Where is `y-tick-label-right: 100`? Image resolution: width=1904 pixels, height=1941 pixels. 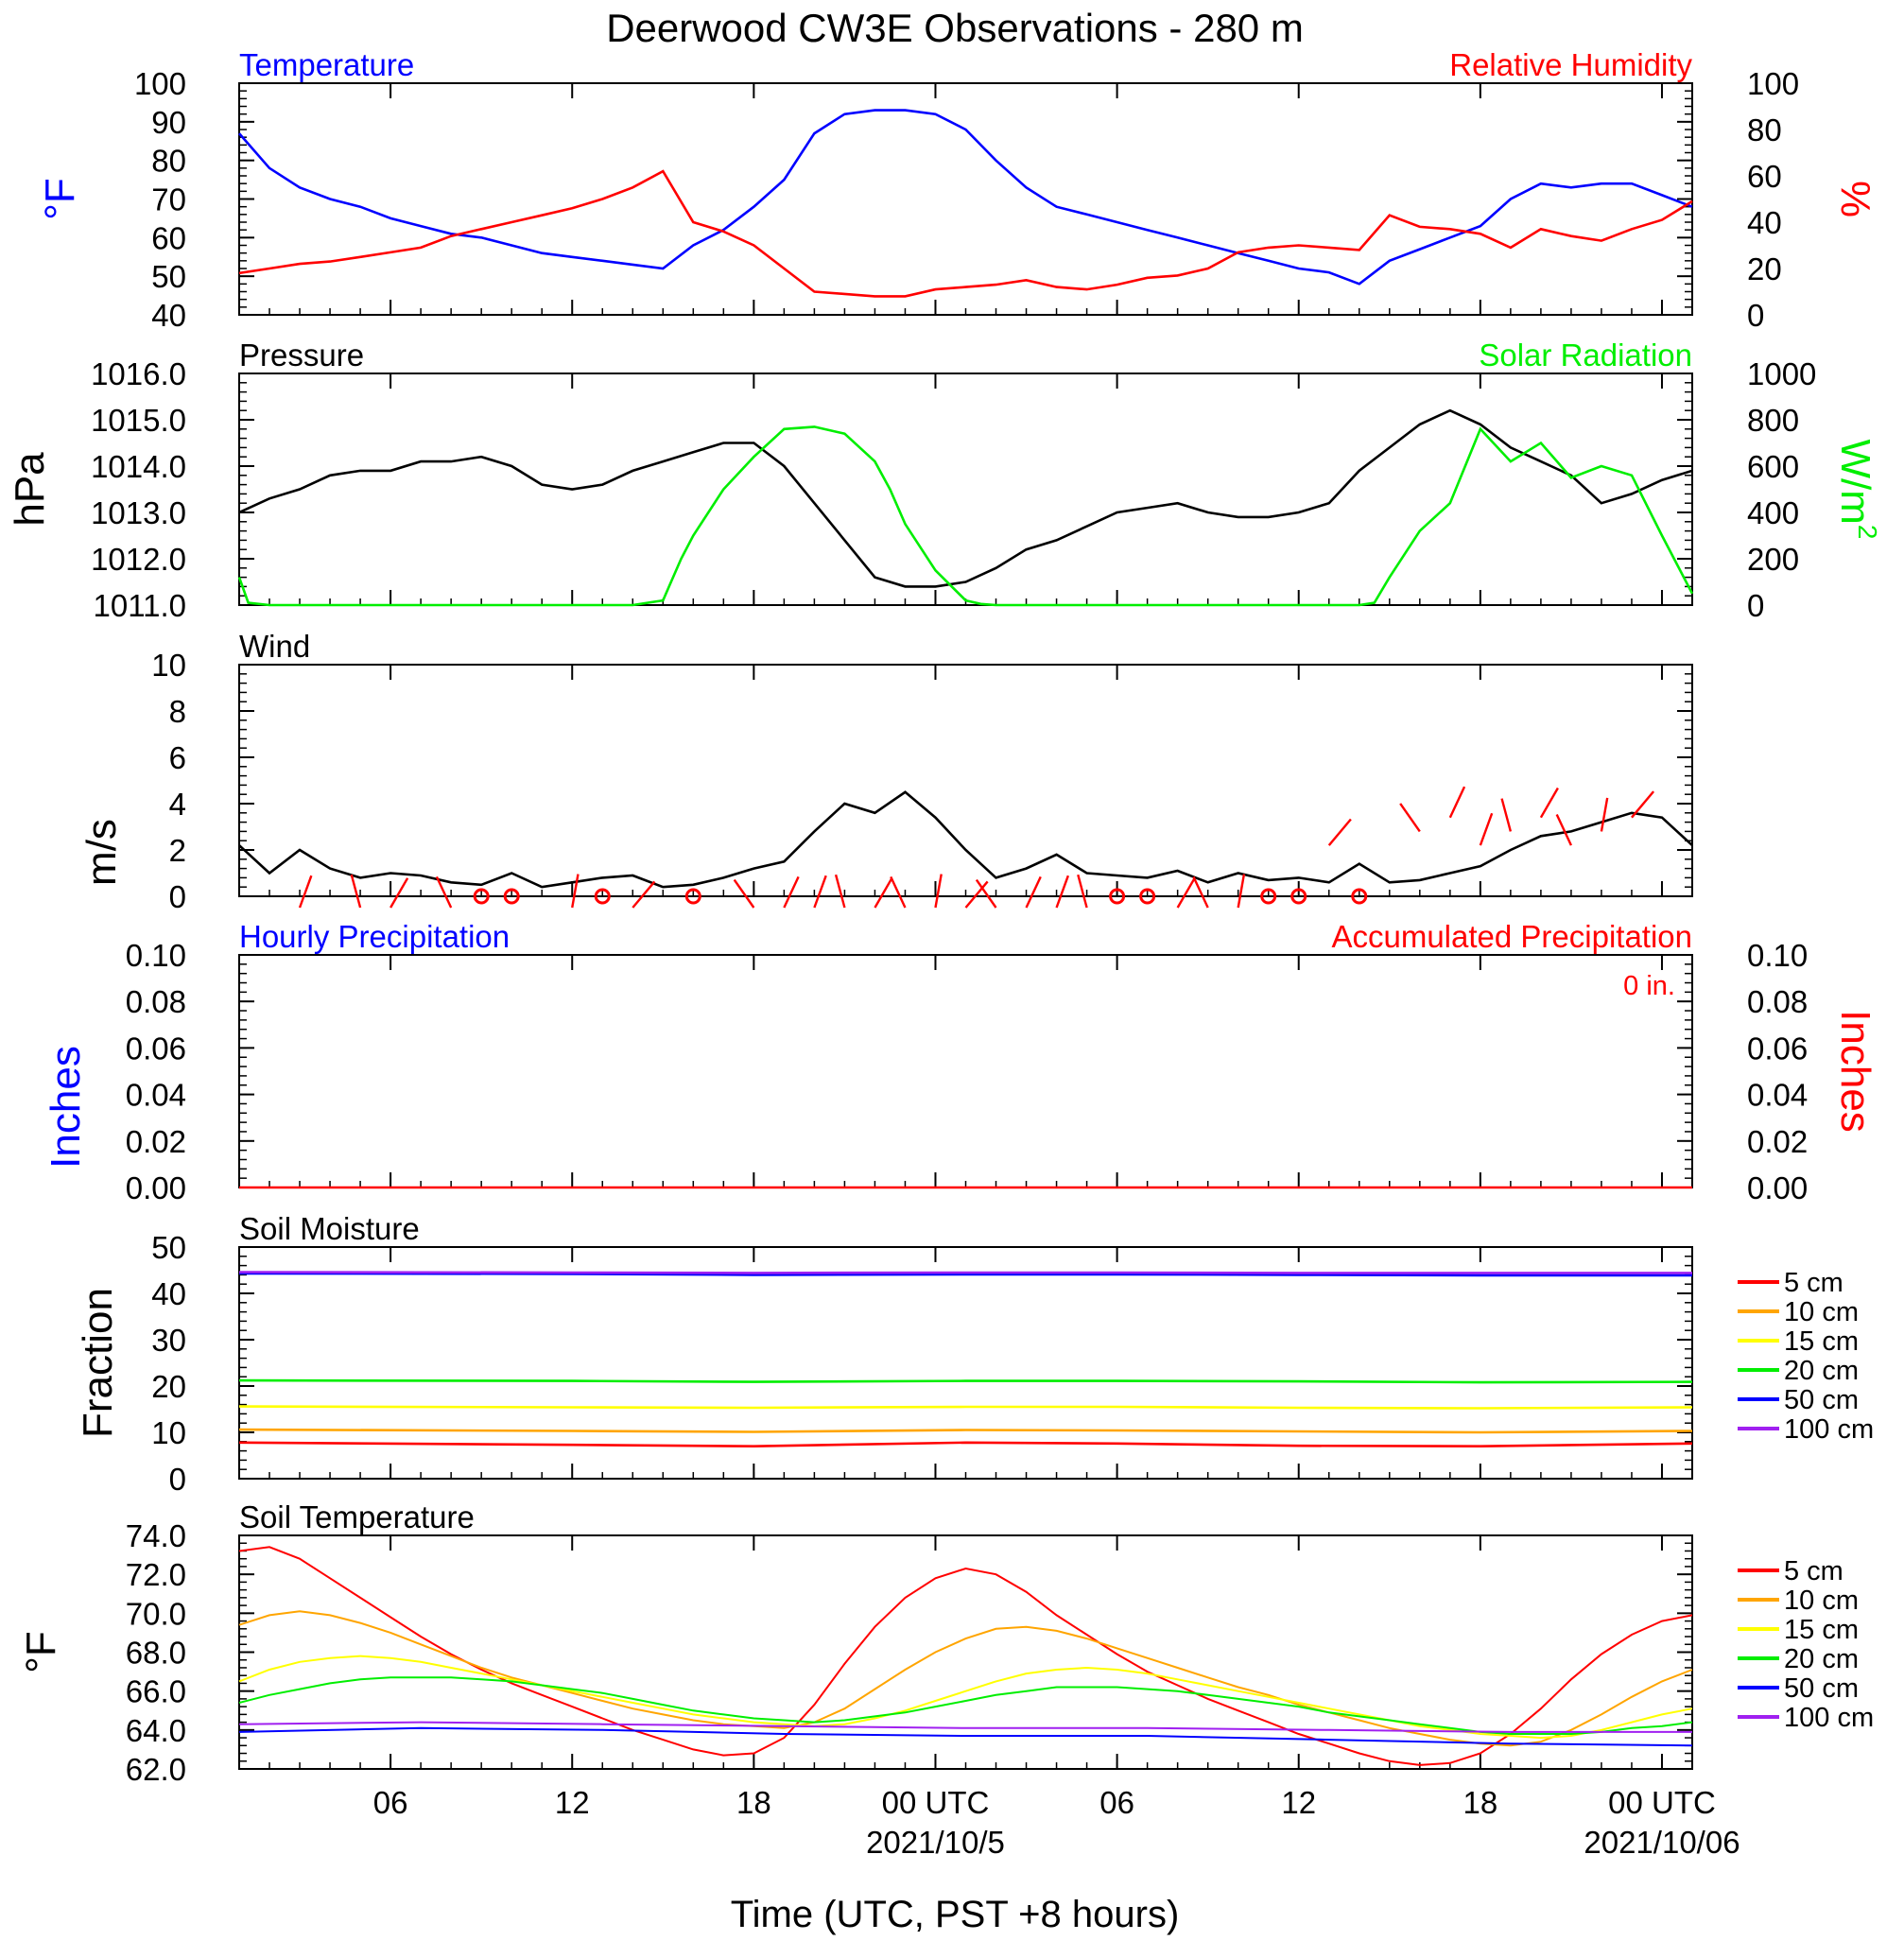 y-tick-label-right: 100 is located at coordinates (1773, 84).